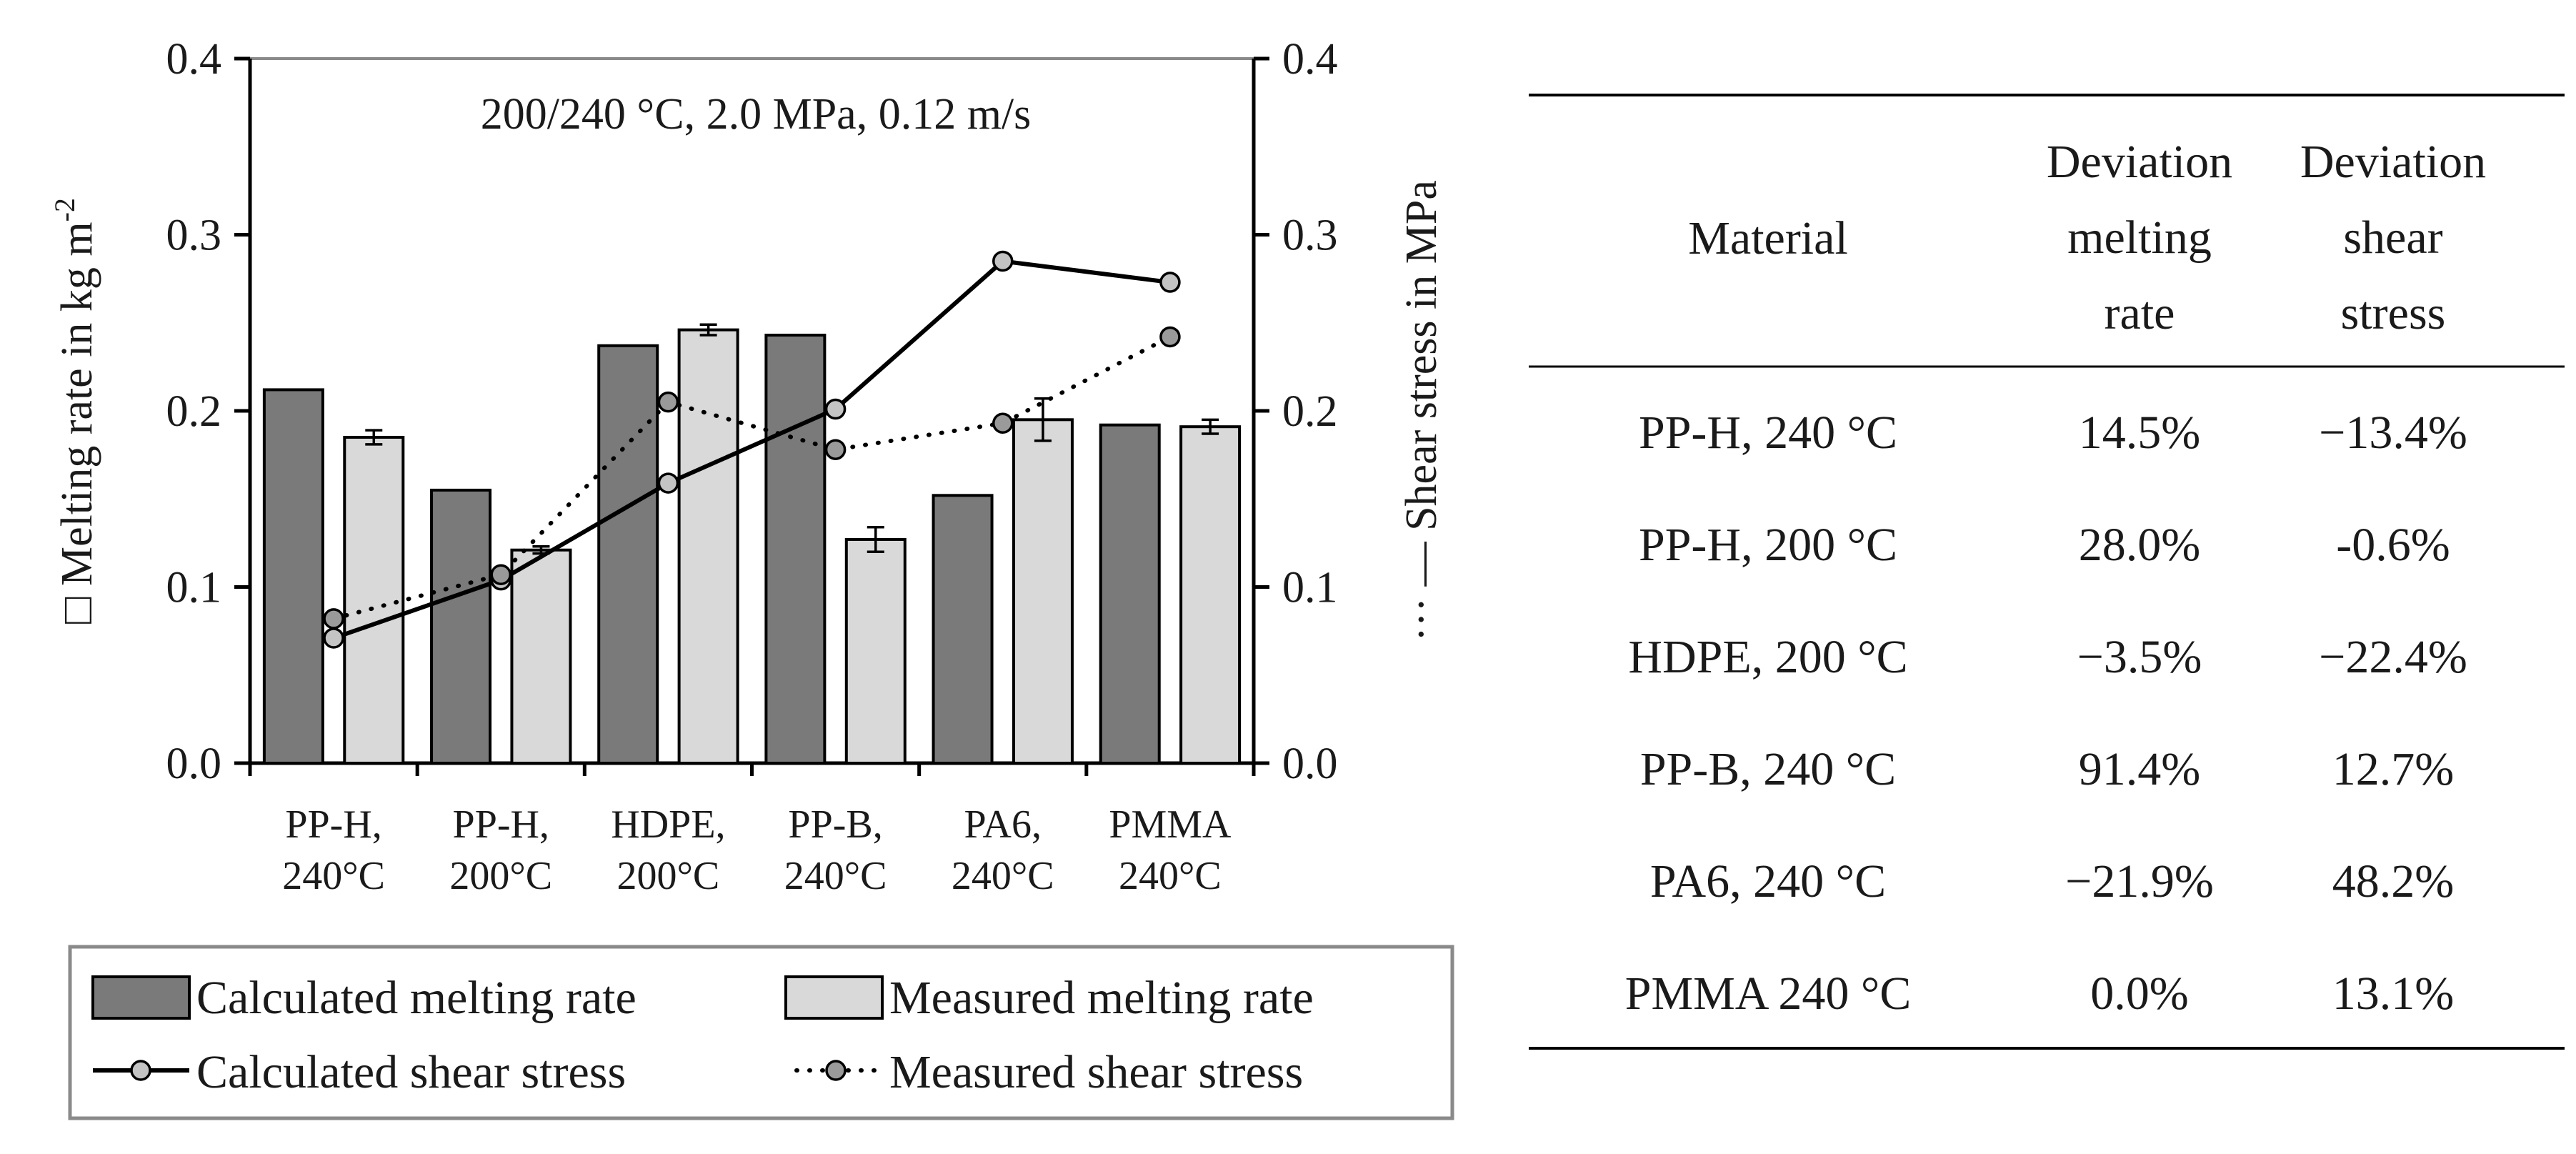 The width and height of the screenshot is (2576, 1154). I want to click on table-cell: 48.2%, so click(2393, 881).